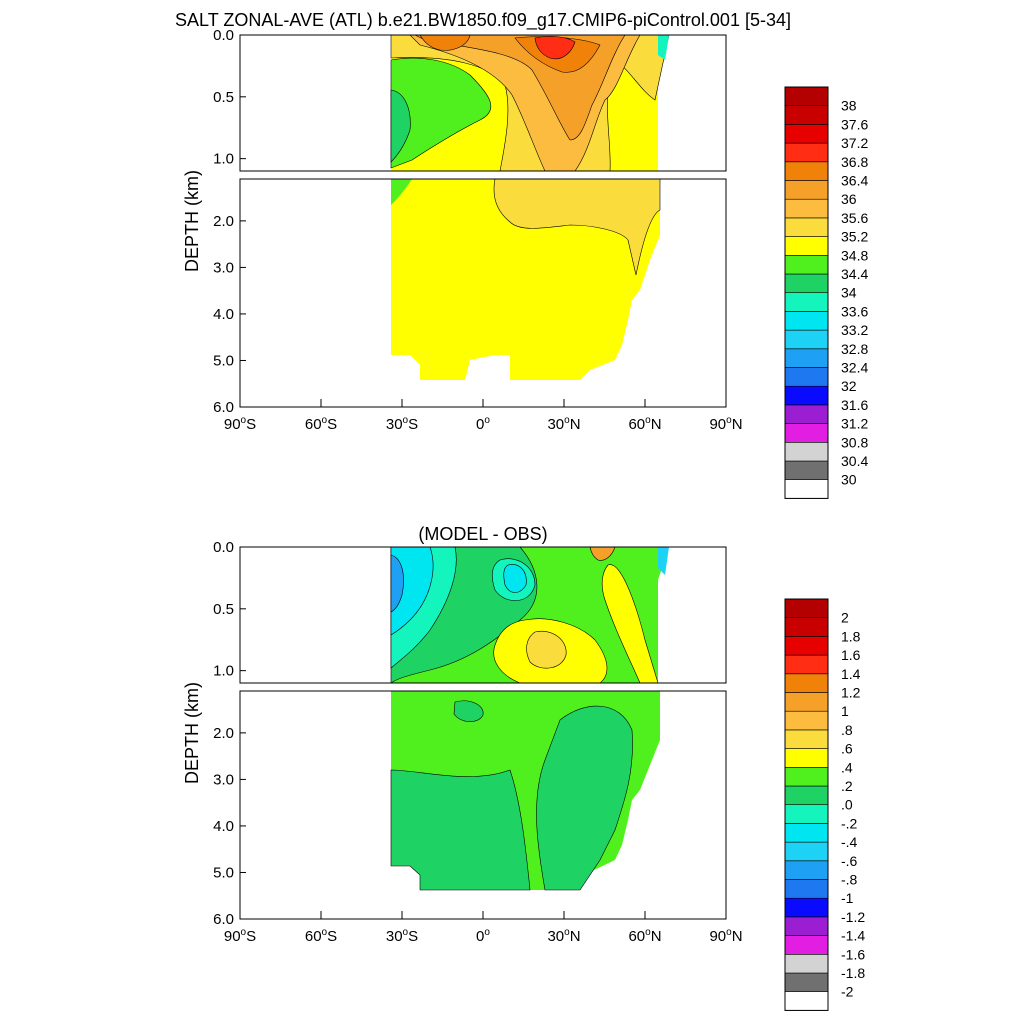  Describe the element at coordinates (223, 314) in the screenshot. I see `model-y-tick-label: 4.0` at that location.